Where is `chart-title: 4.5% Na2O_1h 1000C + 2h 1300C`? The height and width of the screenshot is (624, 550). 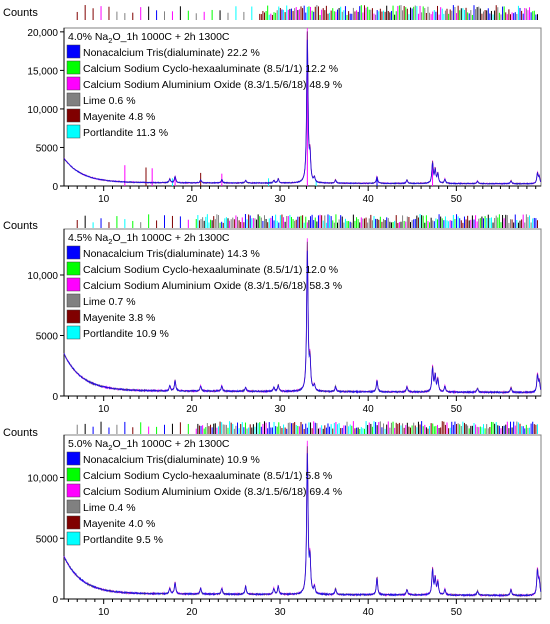 chart-title: 4.5% Na2O_1h 1000C + 2h 1300C is located at coordinates (149, 239).